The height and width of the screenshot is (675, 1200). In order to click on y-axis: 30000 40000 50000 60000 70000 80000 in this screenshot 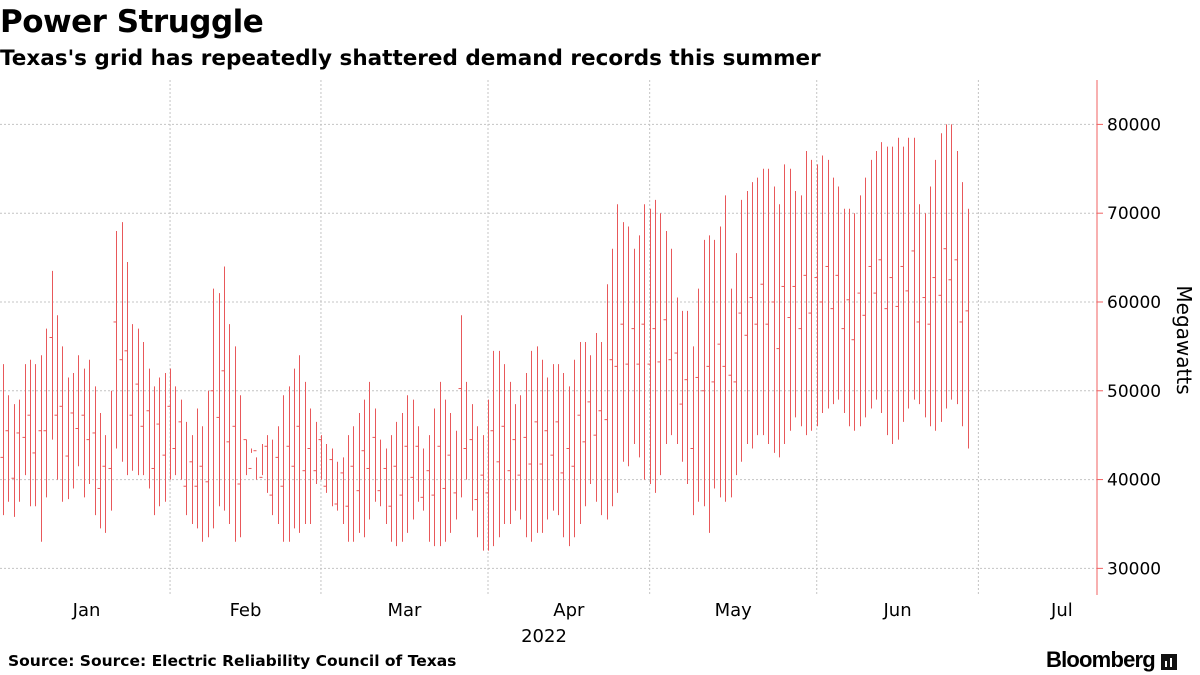, I will do `click(1128, 337)`.